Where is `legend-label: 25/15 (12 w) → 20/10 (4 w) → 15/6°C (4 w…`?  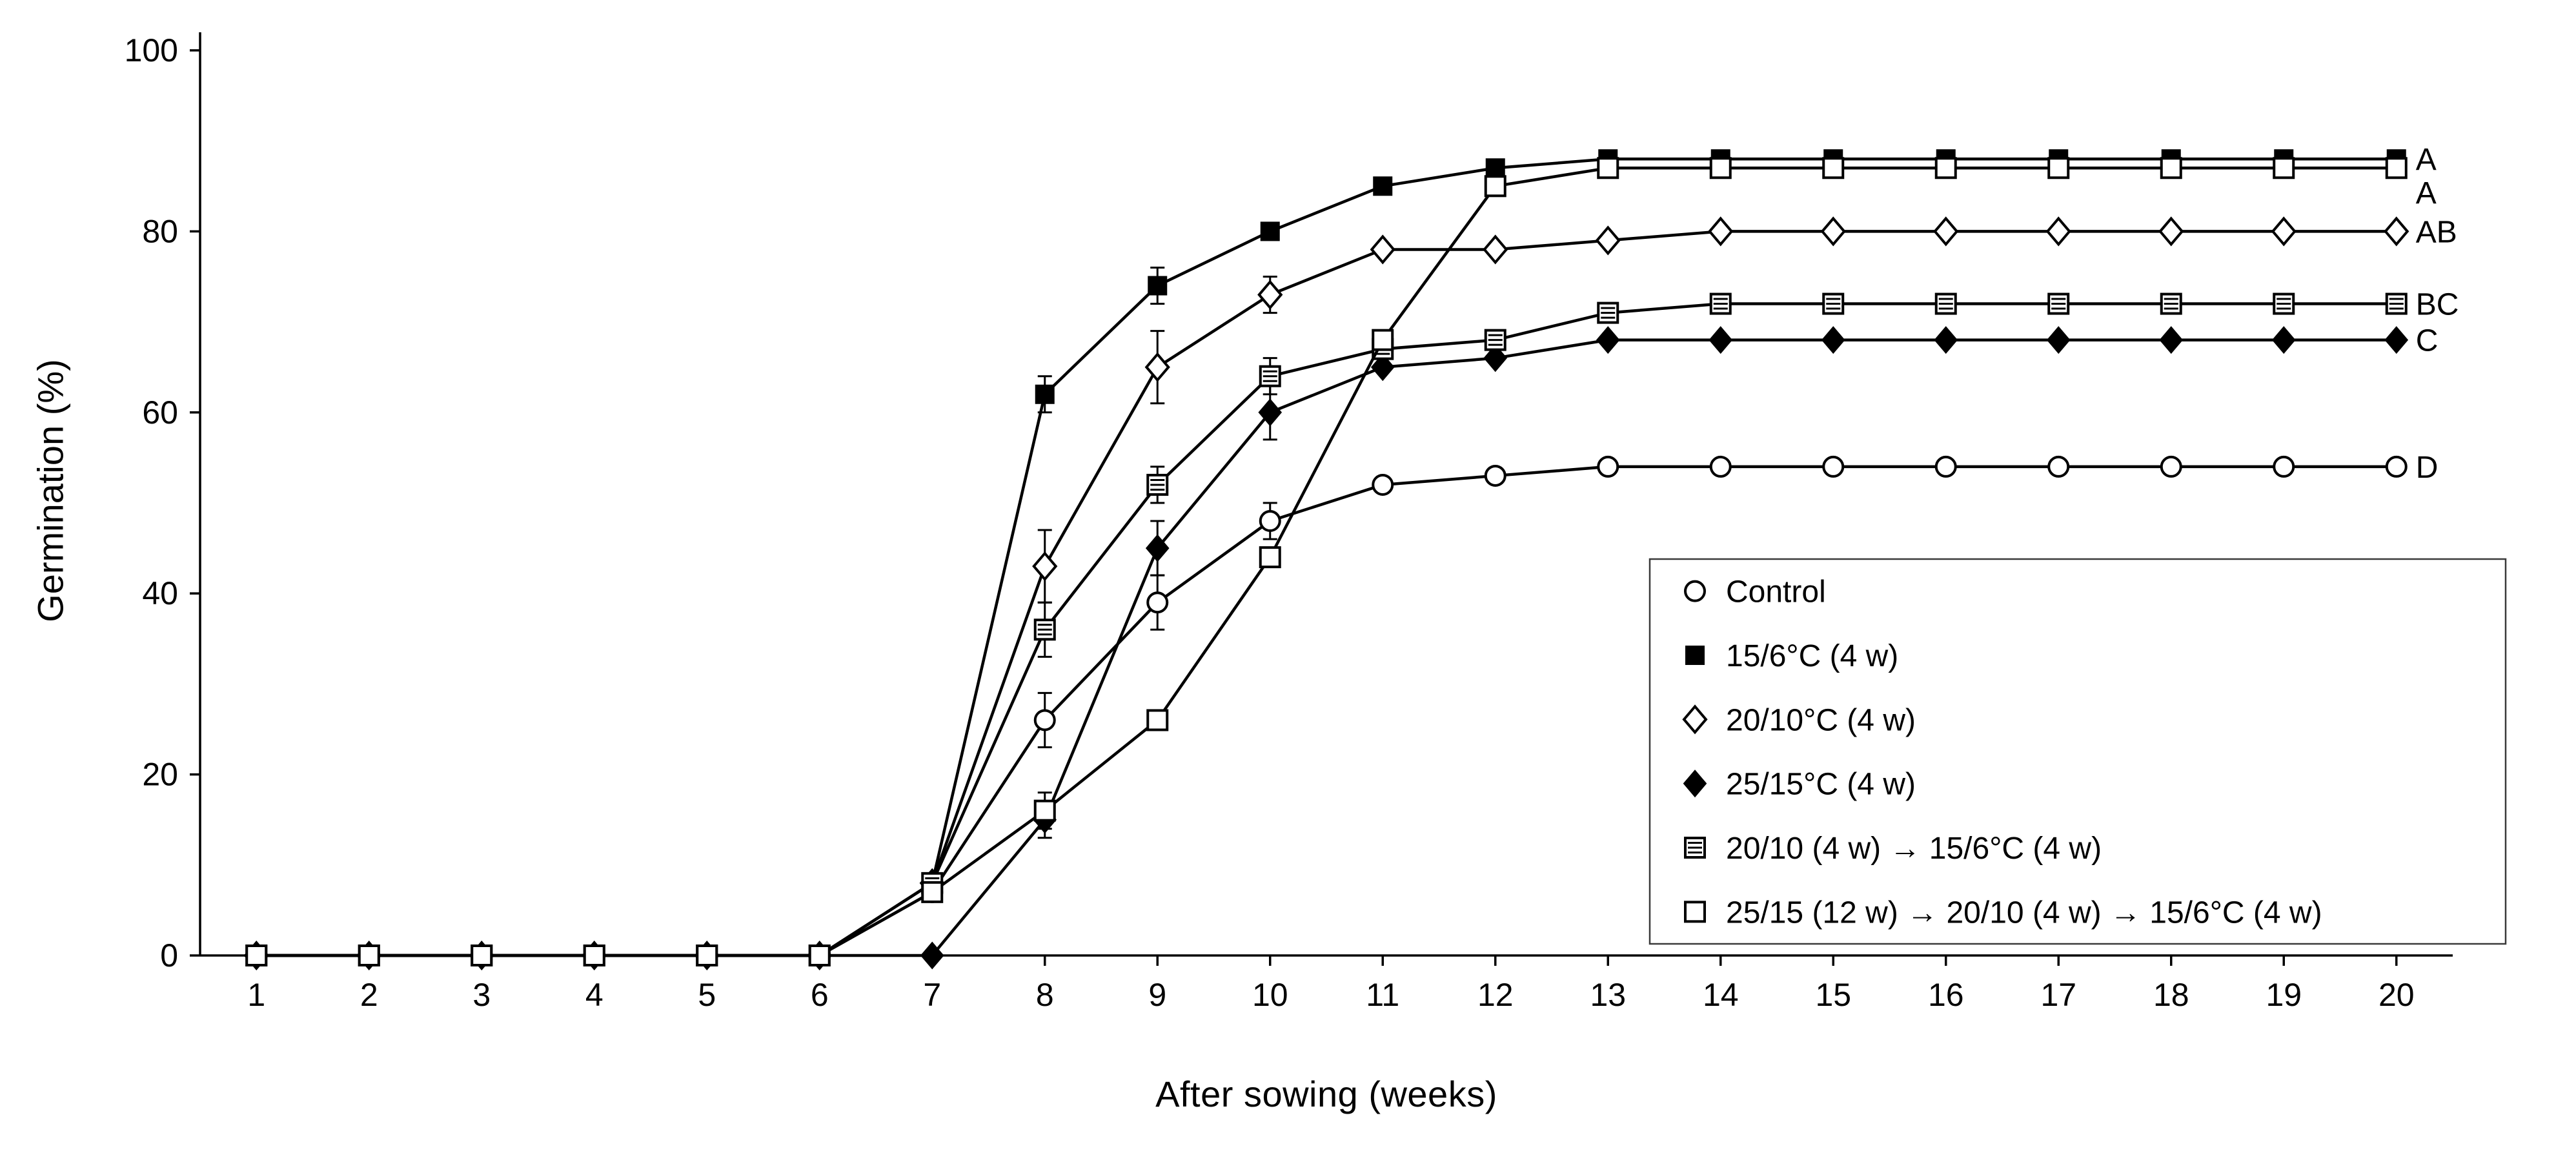 legend-label: 25/15 (12 w) → 20/10 (4 w) → 15/6°C (4 w… is located at coordinates (2024, 912).